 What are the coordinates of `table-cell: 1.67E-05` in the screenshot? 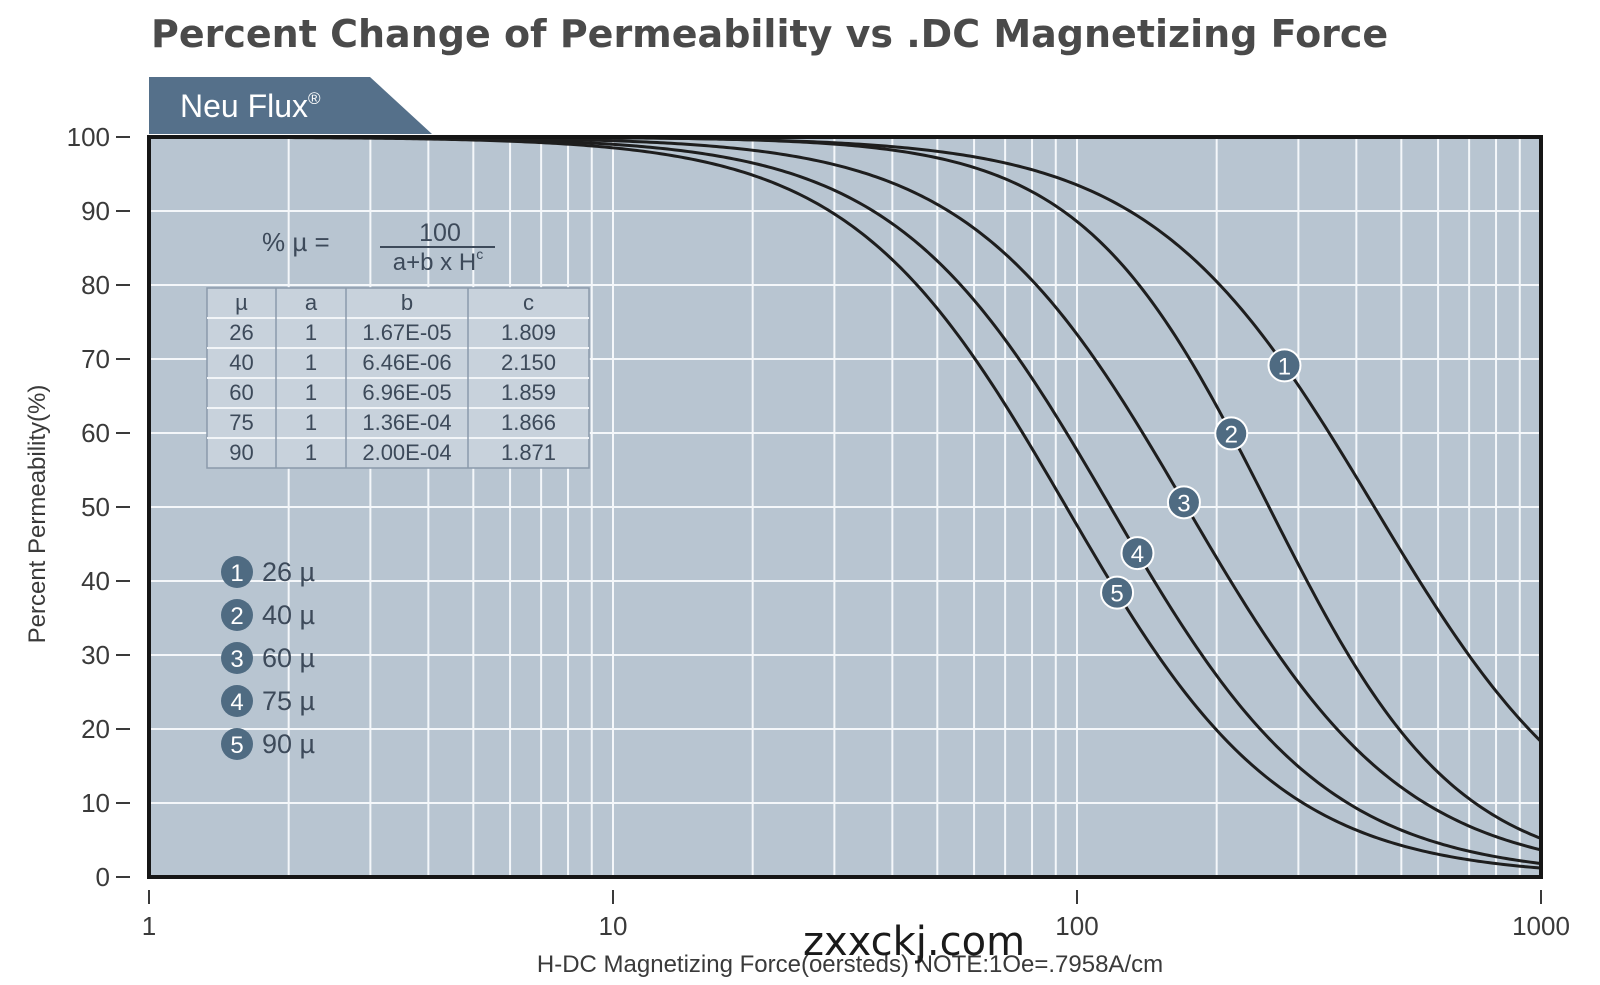 It's located at (406, 332).